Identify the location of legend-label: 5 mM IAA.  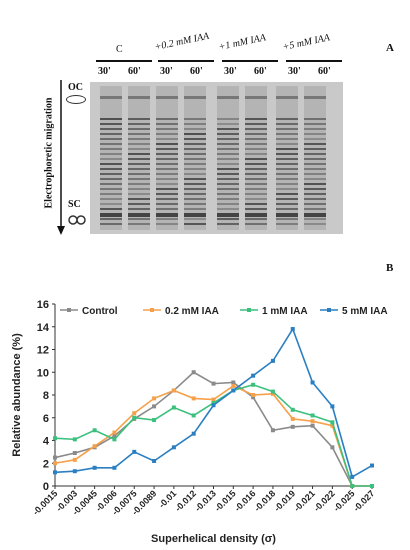
(365, 311).